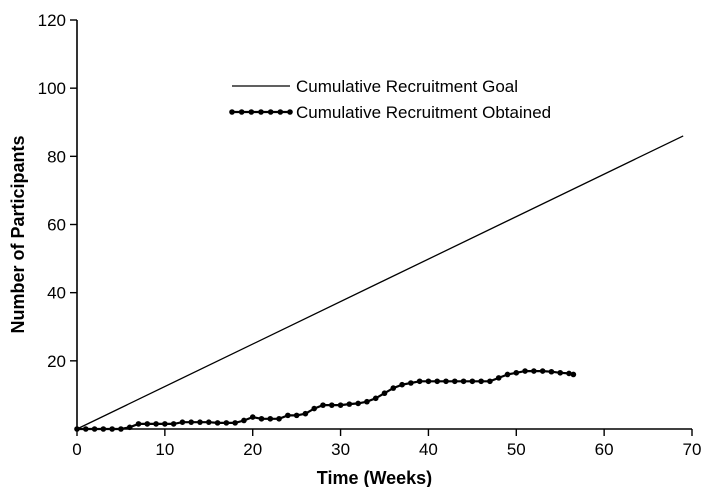 This screenshot has width=708, height=487. Describe the element at coordinates (56, 361) in the screenshot. I see `y-tick-label: 20` at that location.